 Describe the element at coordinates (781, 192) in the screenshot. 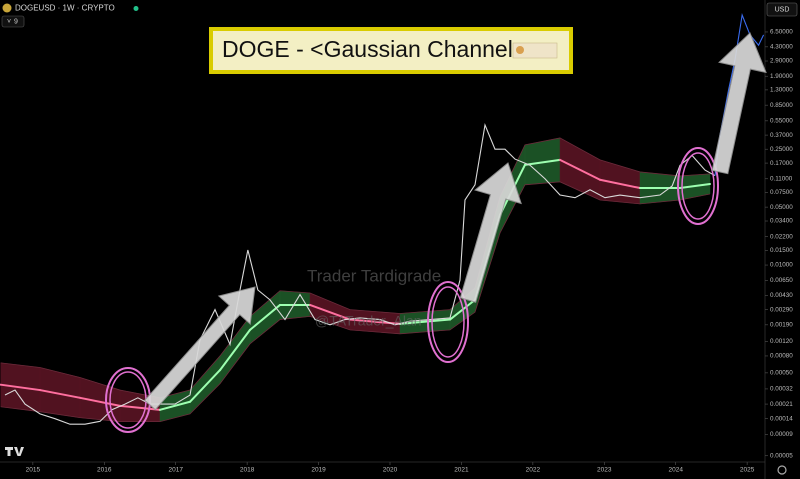

I see `y-tick-label: 0.07500` at that location.